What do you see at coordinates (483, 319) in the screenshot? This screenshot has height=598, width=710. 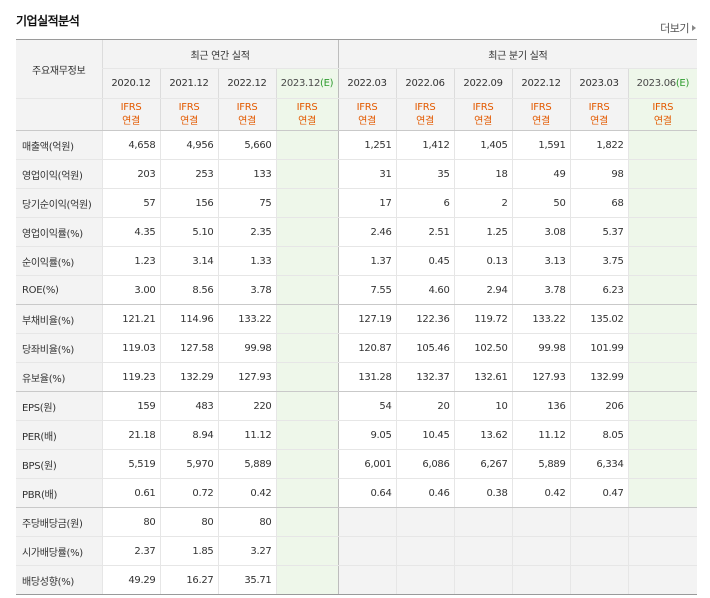 I see `value-cell: 119.72` at bounding box center [483, 319].